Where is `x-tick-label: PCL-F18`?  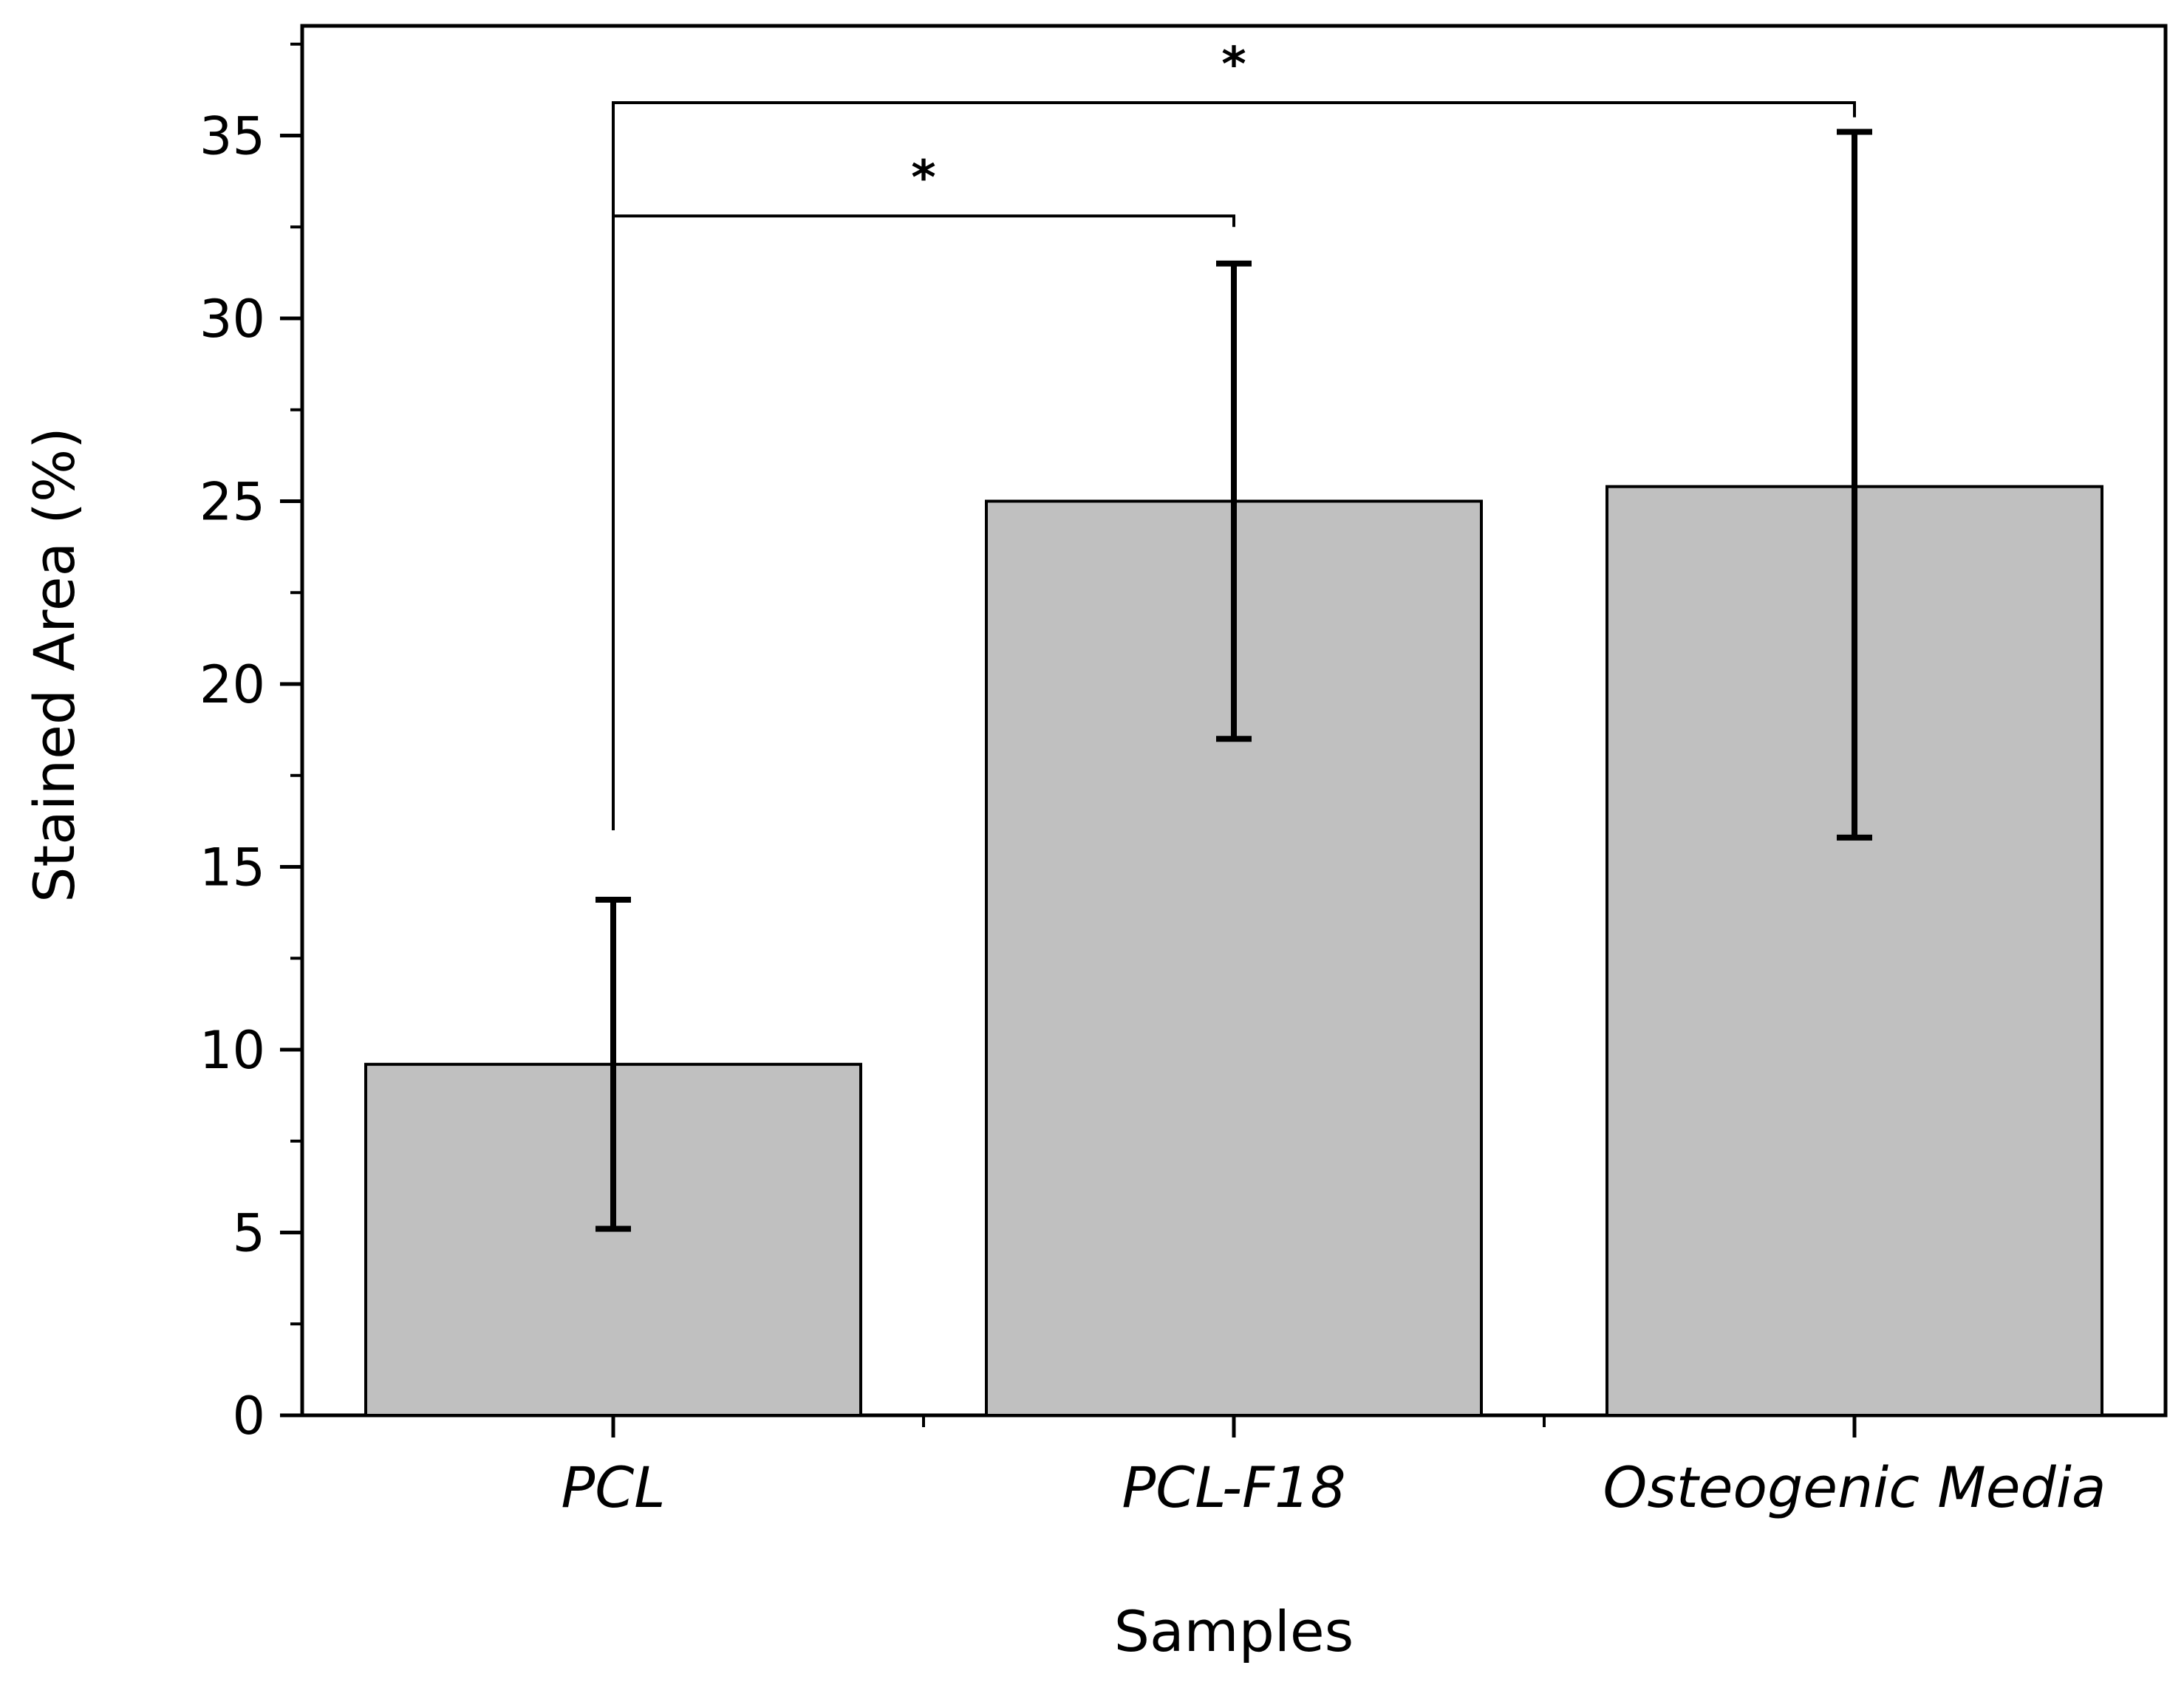 x-tick-label: PCL-F18 is located at coordinates (1234, 1487).